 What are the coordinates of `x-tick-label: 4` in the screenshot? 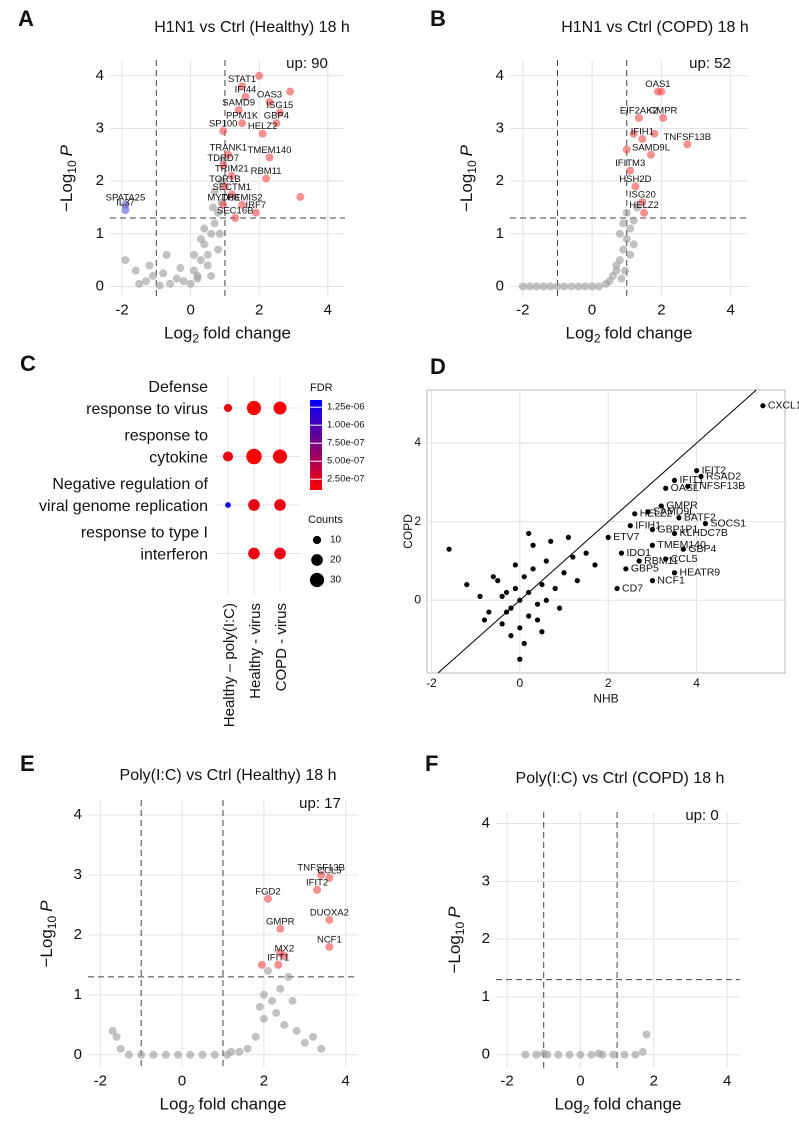 It's located at (696, 683).